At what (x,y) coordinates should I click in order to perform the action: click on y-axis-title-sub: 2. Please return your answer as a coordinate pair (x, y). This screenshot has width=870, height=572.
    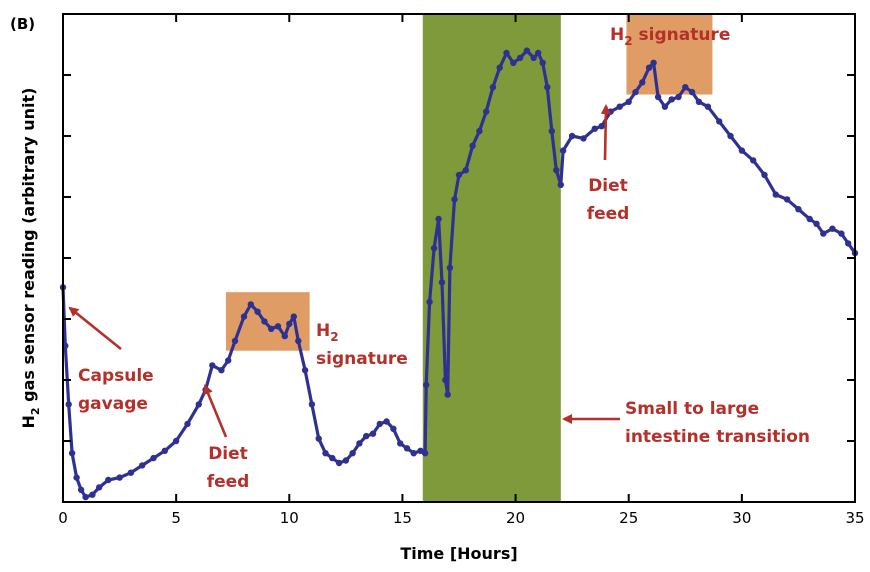
    Looking at the image, I should click on (35, 411).